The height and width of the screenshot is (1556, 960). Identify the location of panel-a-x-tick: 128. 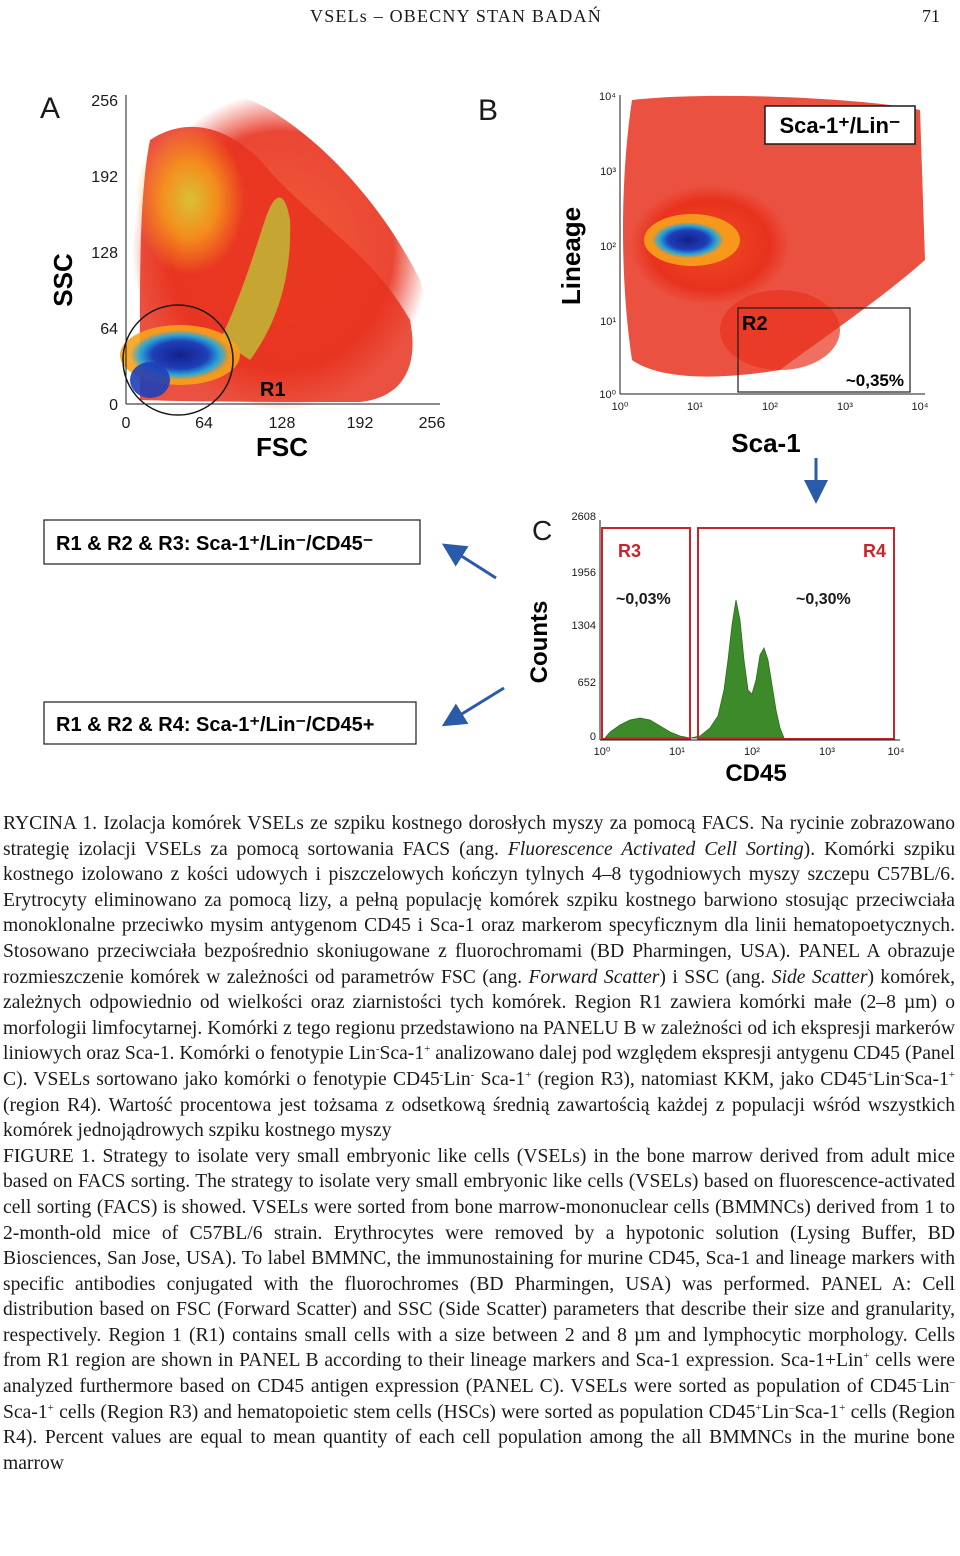
(282, 423).